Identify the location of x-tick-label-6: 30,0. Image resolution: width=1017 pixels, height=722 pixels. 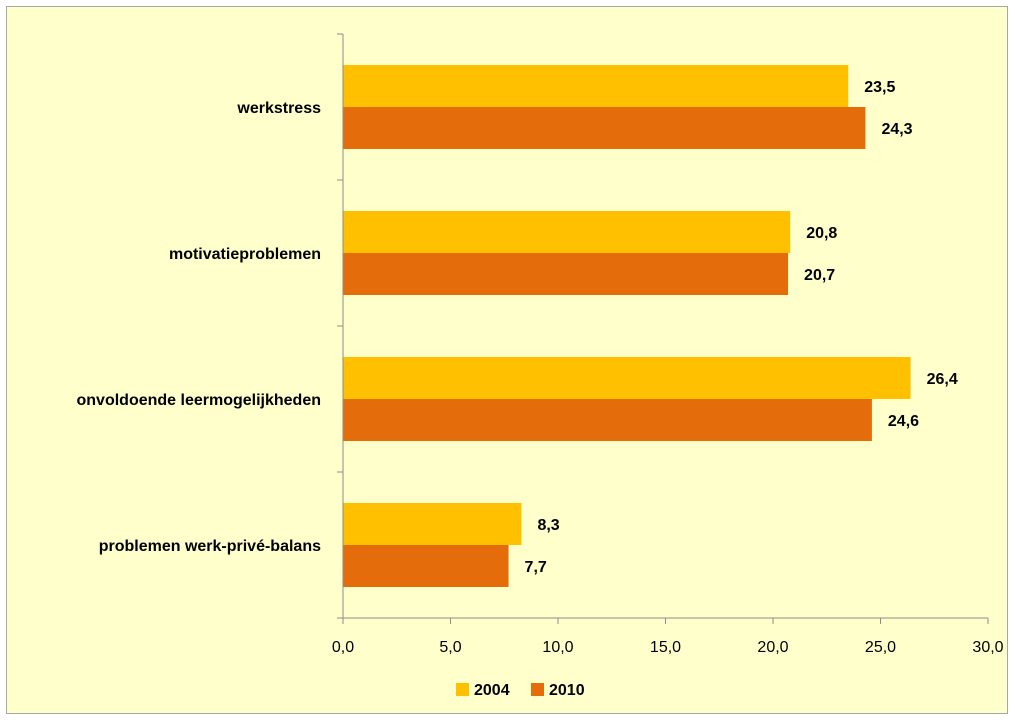
(987, 647).